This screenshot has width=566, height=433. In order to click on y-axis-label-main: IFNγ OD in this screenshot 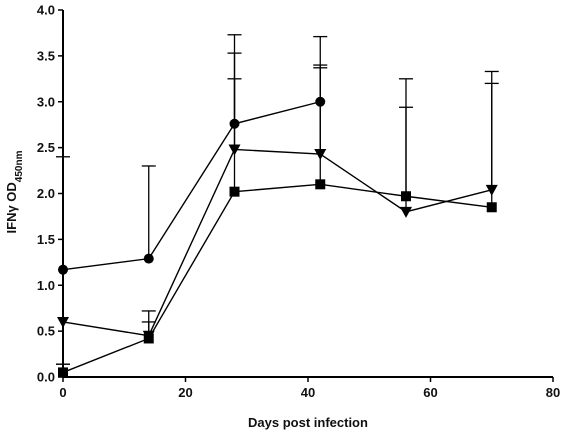, I will do `click(11, 207)`.